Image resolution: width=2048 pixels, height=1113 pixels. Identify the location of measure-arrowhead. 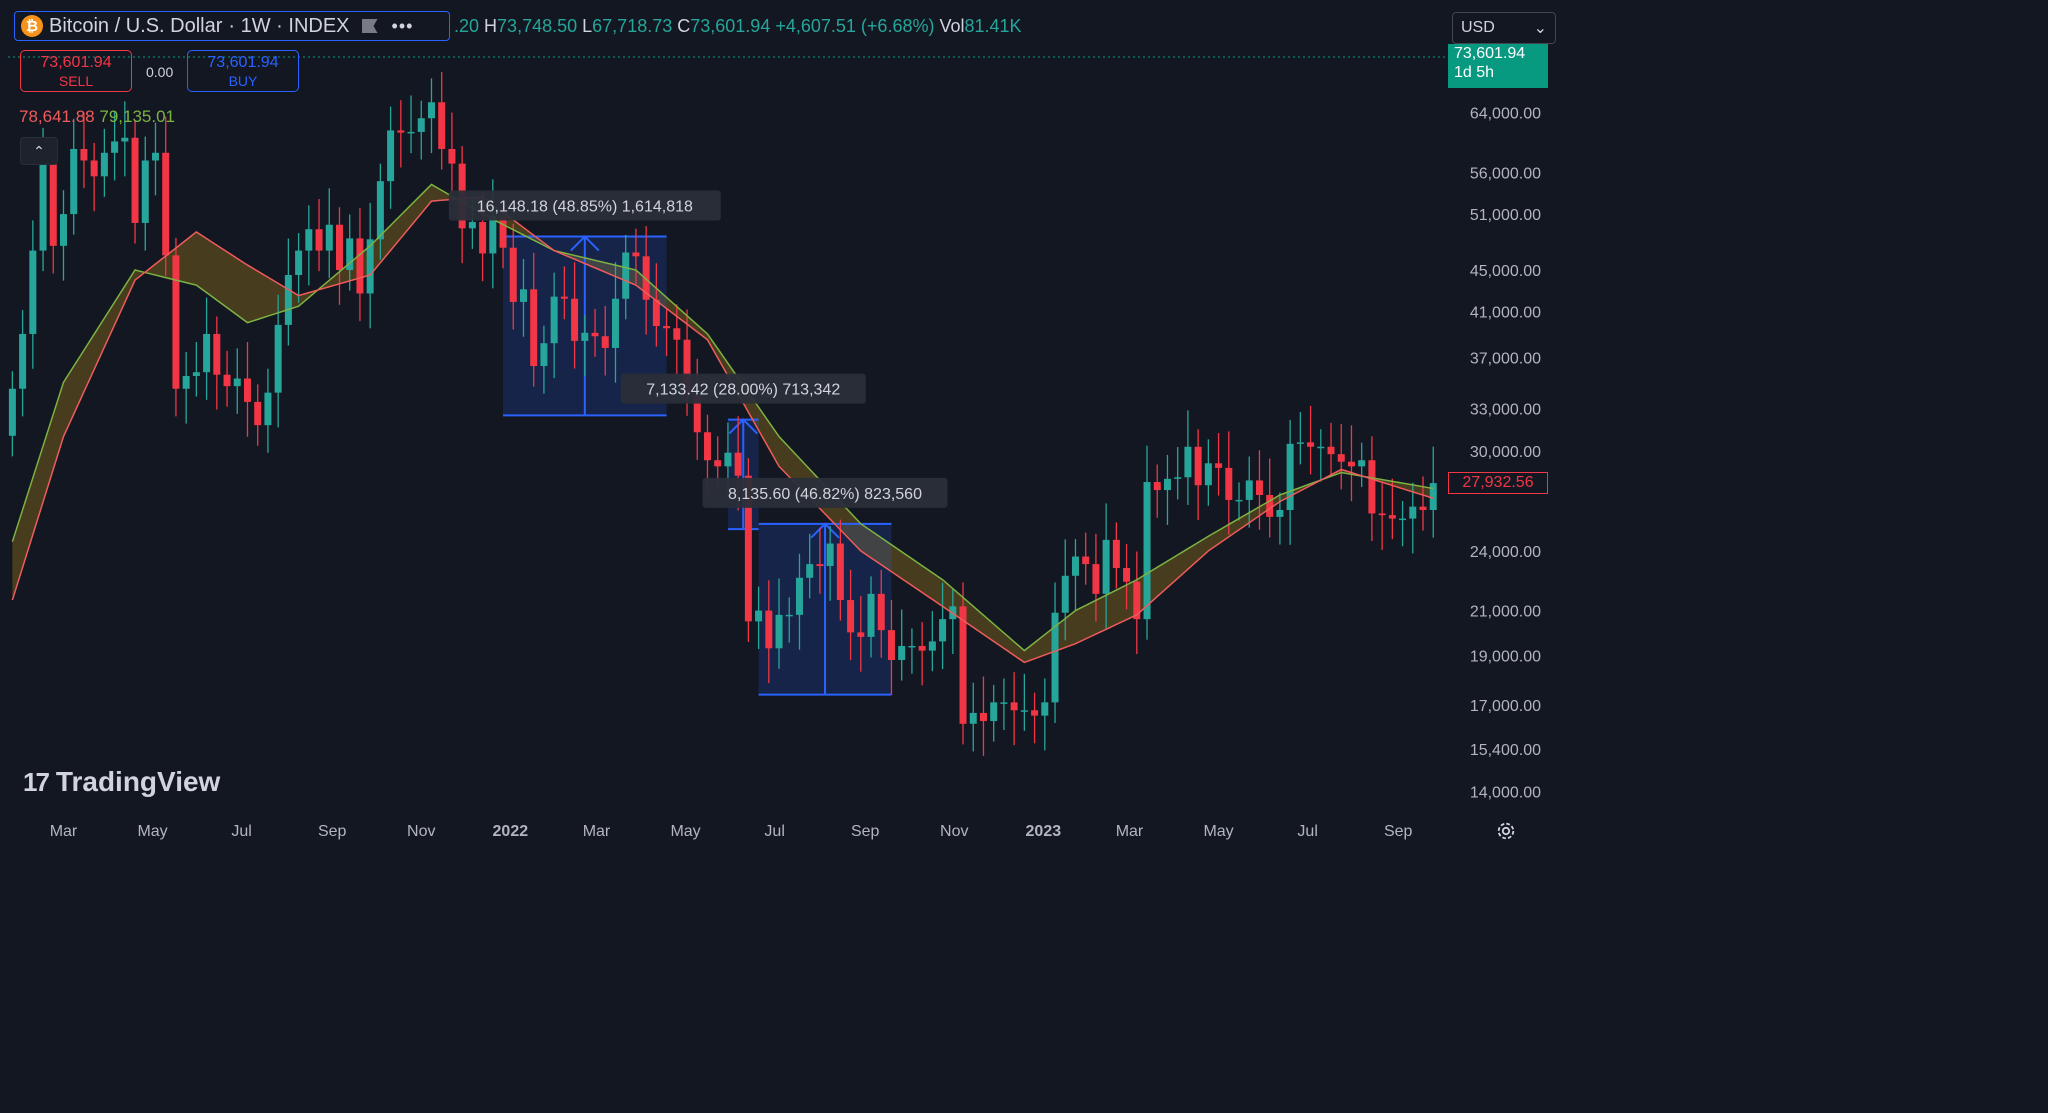
(825, 530).